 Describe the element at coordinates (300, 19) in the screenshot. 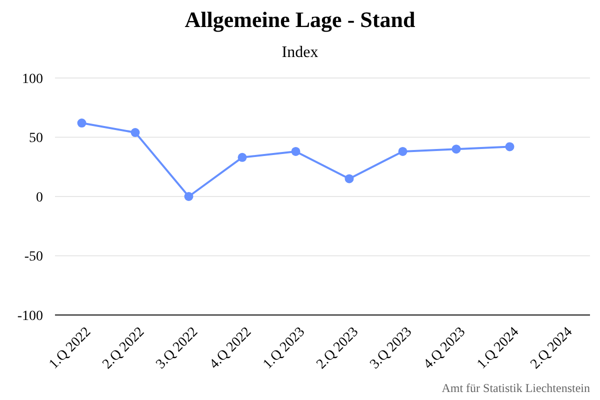

I see `chart-title: Allgemeine Lage - Stand` at that location.